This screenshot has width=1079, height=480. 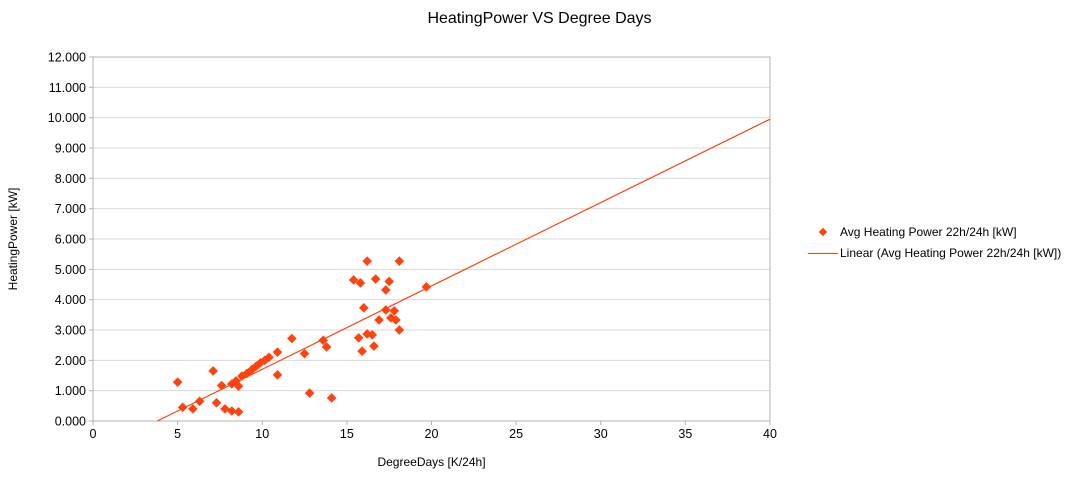 I want to click on x-tick-label: 30, so click(x=601, y=434).